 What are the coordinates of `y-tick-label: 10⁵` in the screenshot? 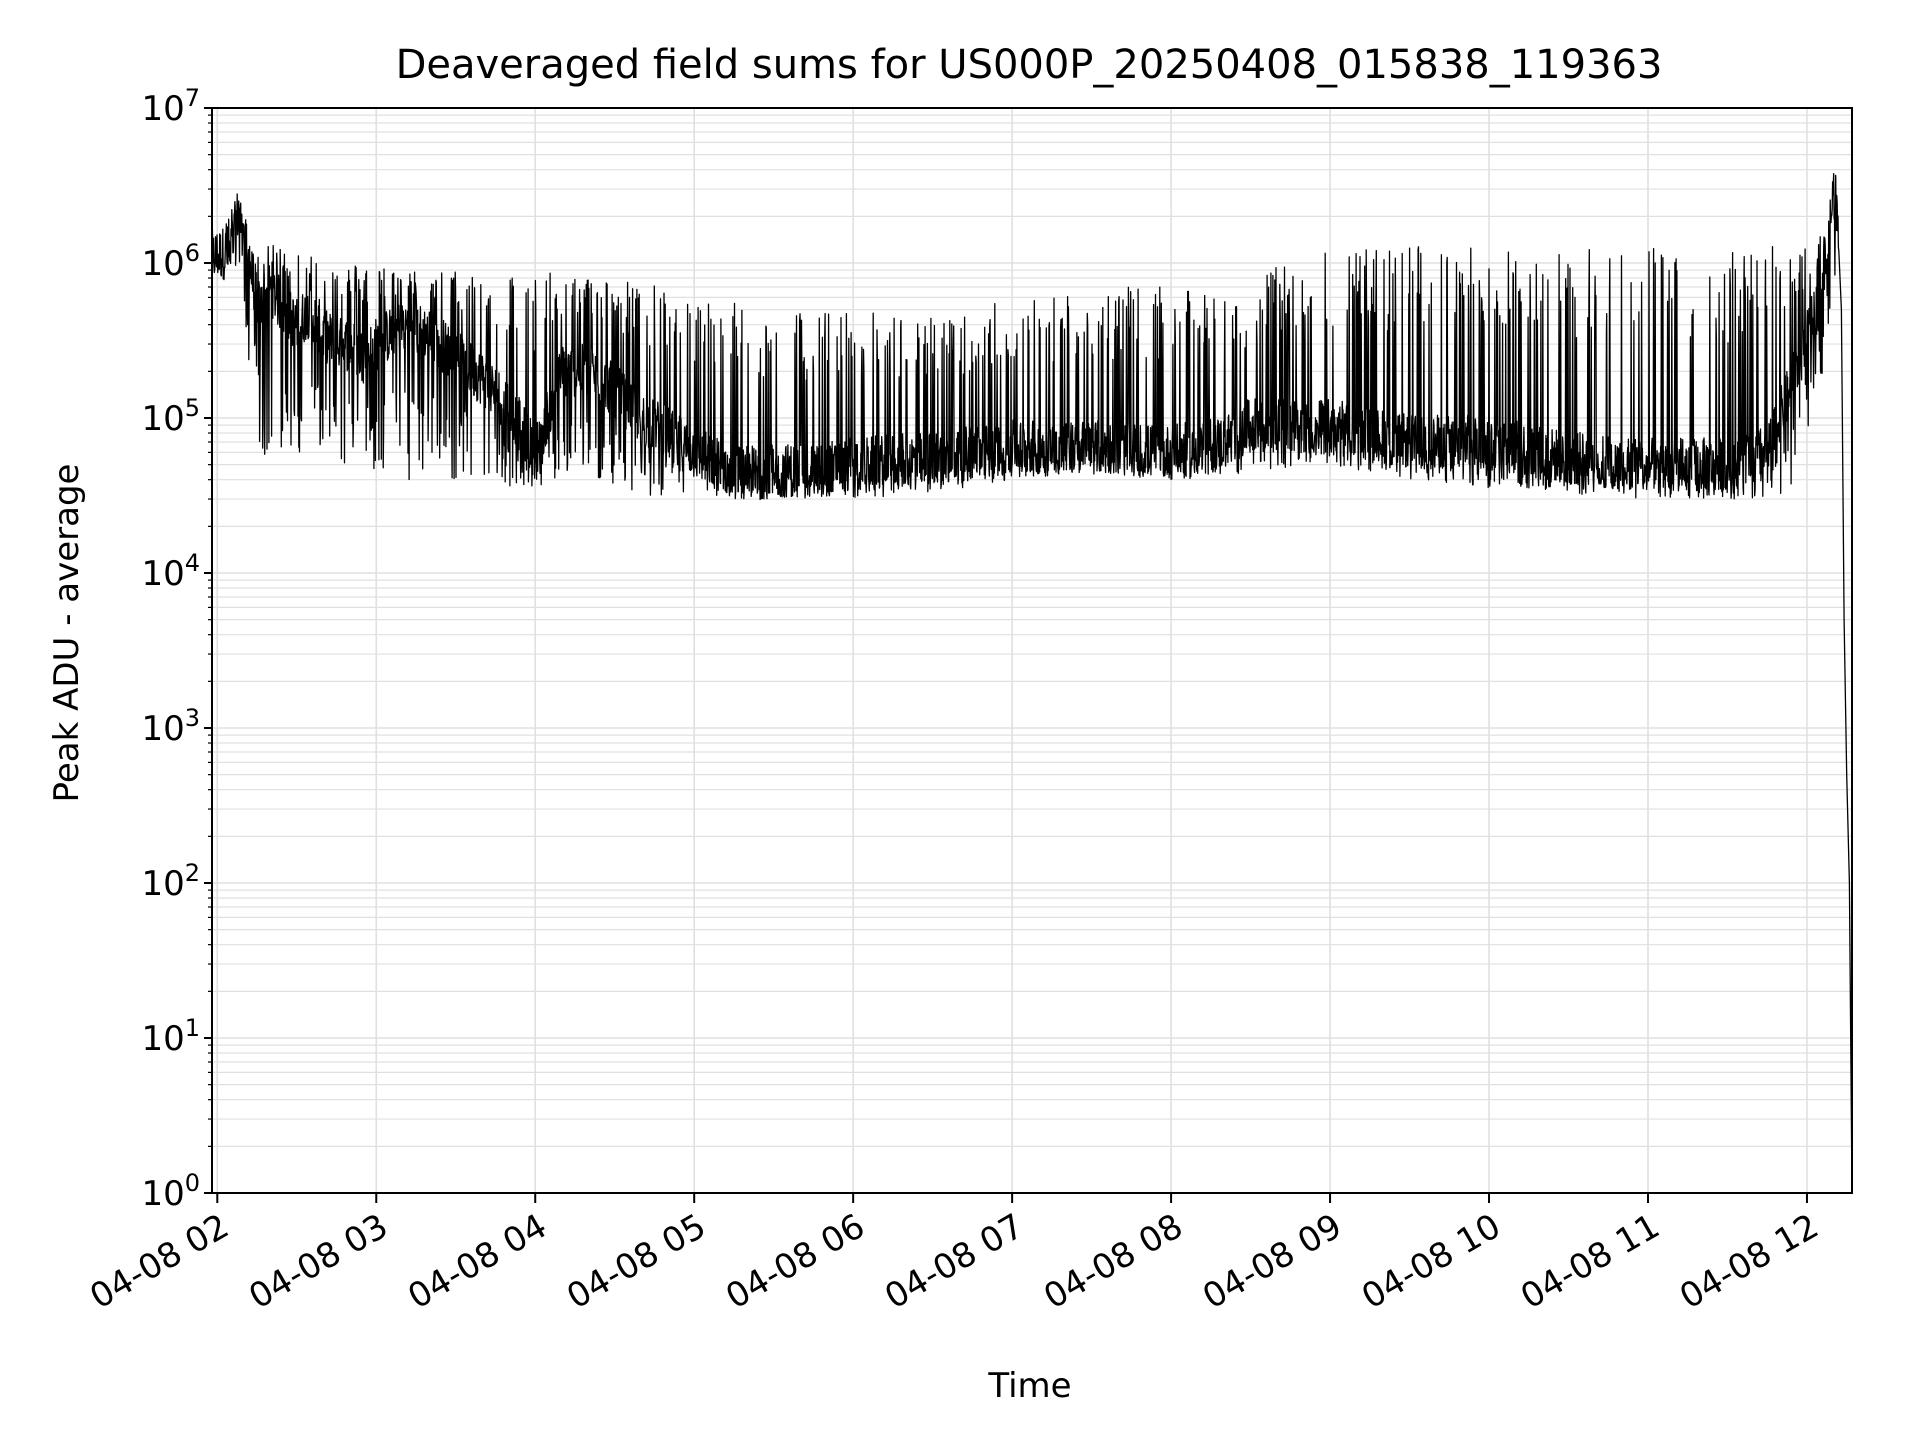 It's located at (170, 416).